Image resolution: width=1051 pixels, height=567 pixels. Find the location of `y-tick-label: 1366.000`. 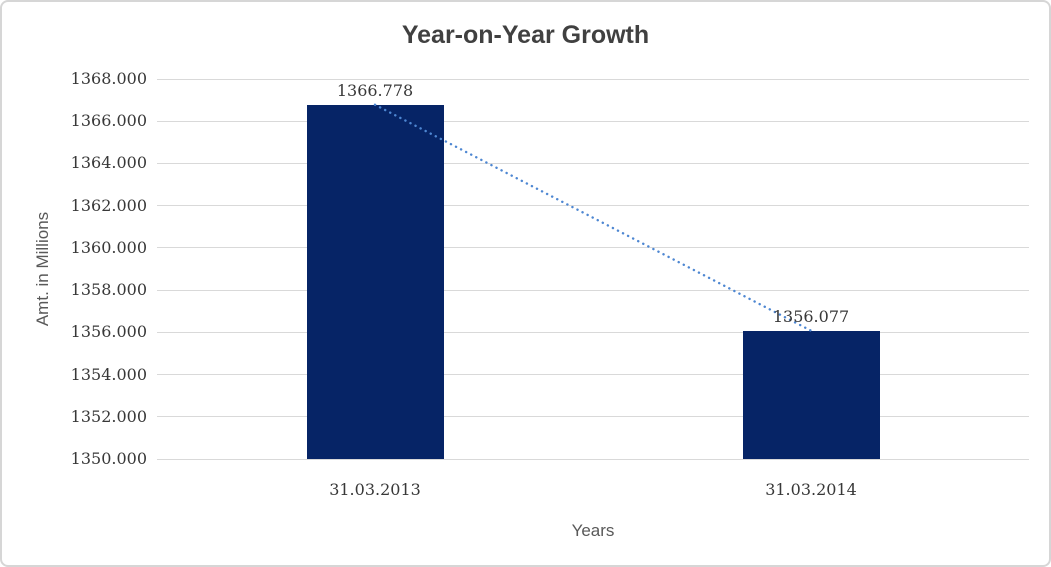

y-tick-label: 1366.000 is located at coordinates (108, 121).